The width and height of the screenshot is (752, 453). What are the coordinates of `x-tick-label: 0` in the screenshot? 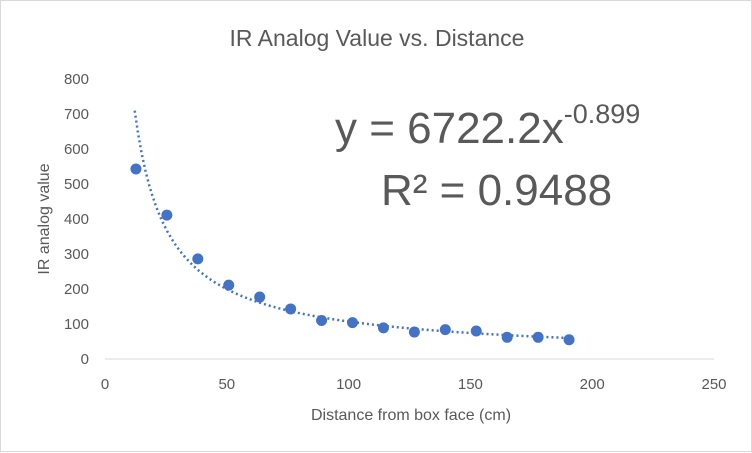 It's located at (105, 384).